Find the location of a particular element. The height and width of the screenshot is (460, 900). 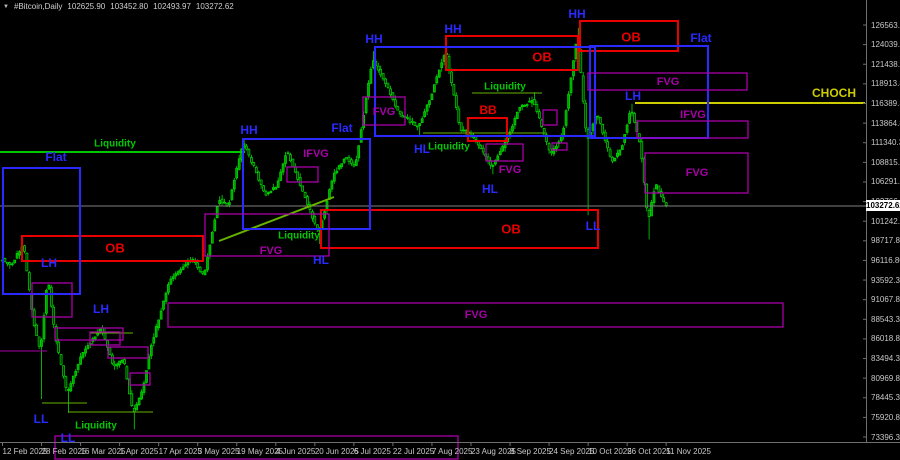

order-block-top-right is located at coordinates (629, 36).